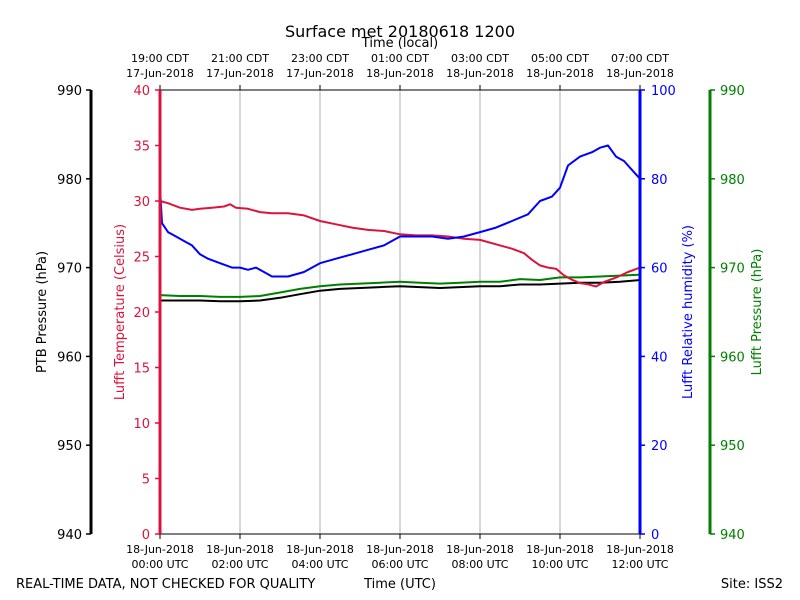 The width and height of the screenshot is (800, 600). Describe the element at coordinates (732, 180) in the screenshot. I see `lufft-pressure-tick-label: 980` at that location.